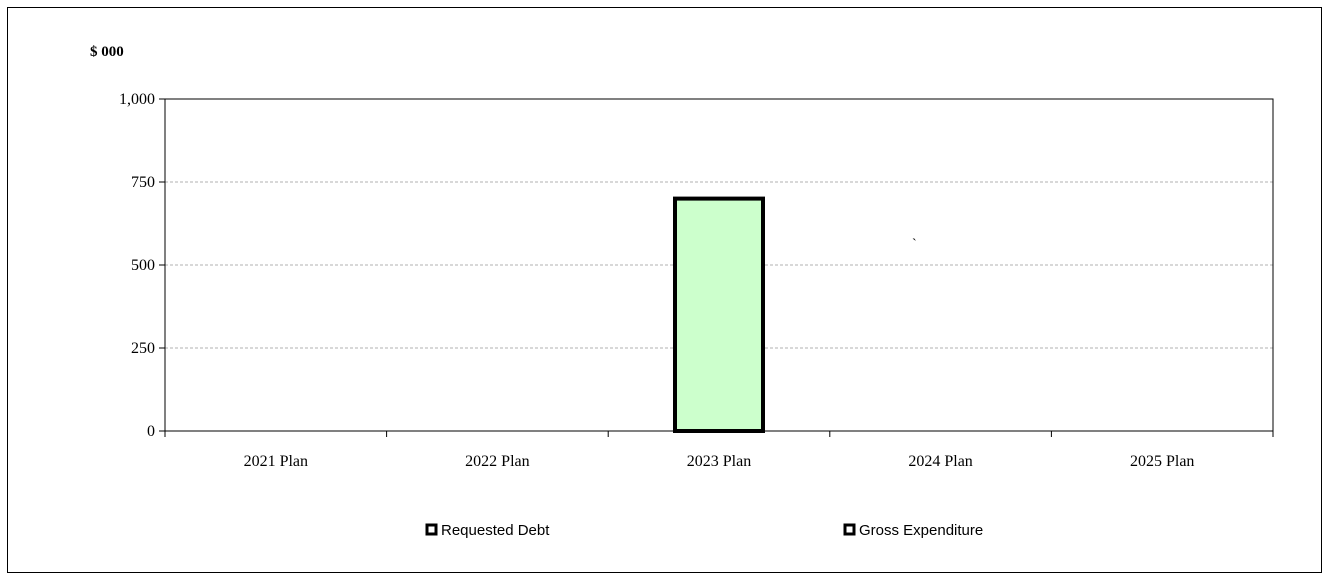  I want to click on y-axis-ticks: 0 250 500 750 1,000, so click(142, 265).